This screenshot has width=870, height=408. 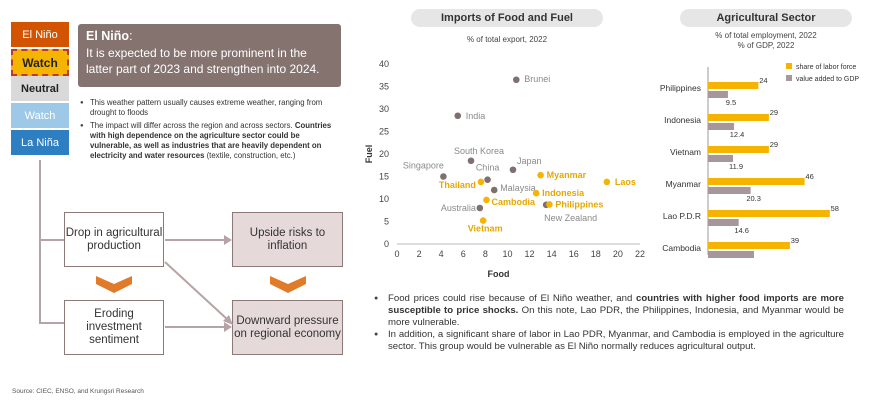 I want to click on scatter-point-label: South Korea, so click(x=479, y=151).